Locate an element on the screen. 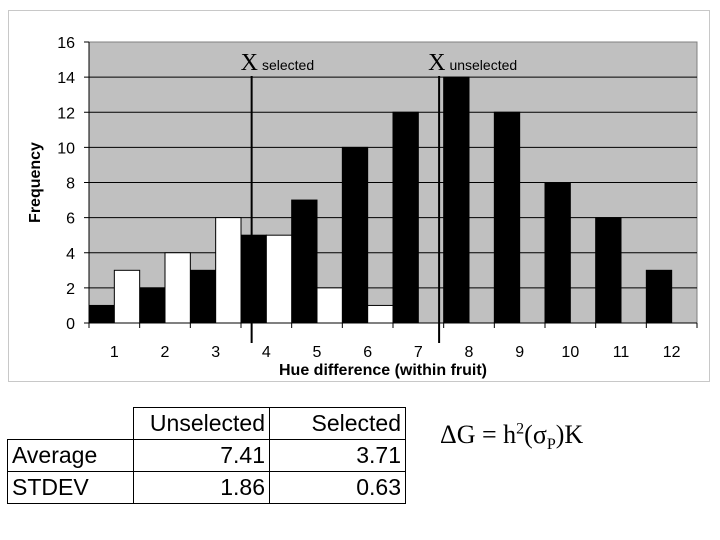 Image resolution: width=720 pixels, height=540 pixels. formula-subscript: P is located at coordinates (551, 445).